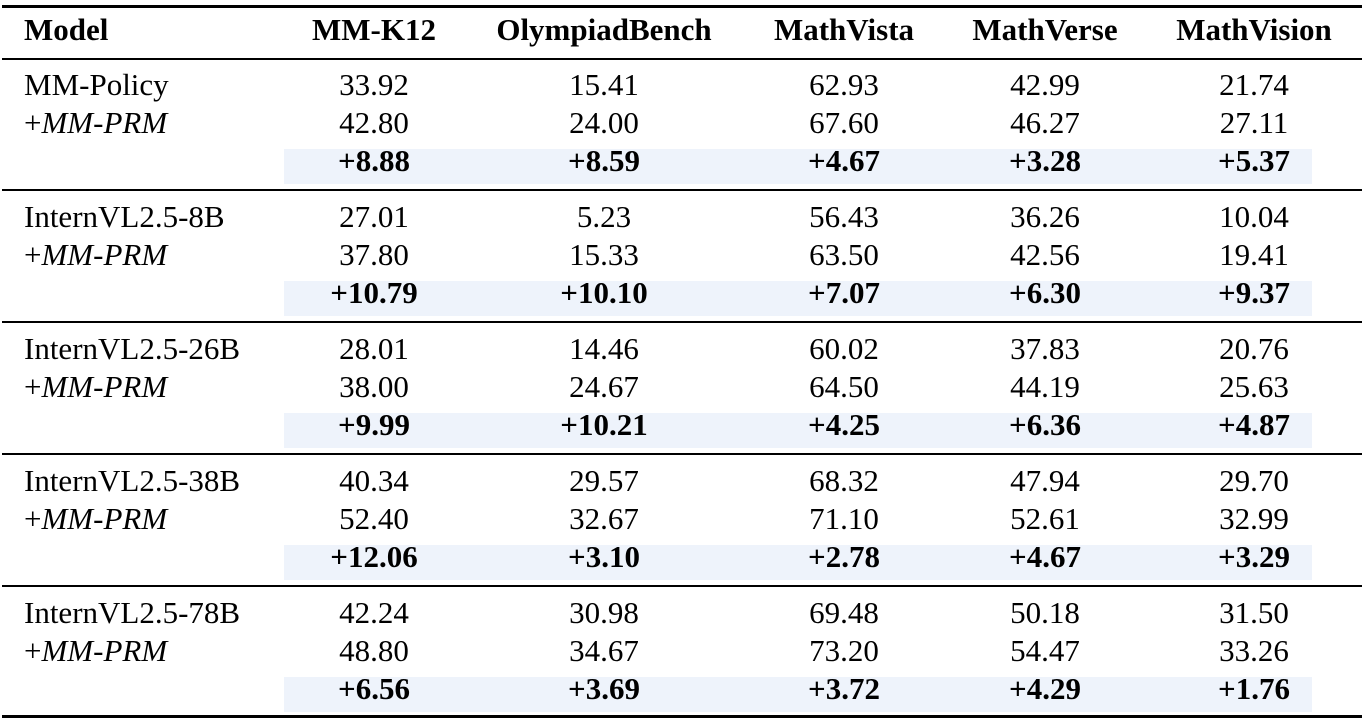  I want to click on gain-cell-mathvision: +4.87, so click(1254, 424).